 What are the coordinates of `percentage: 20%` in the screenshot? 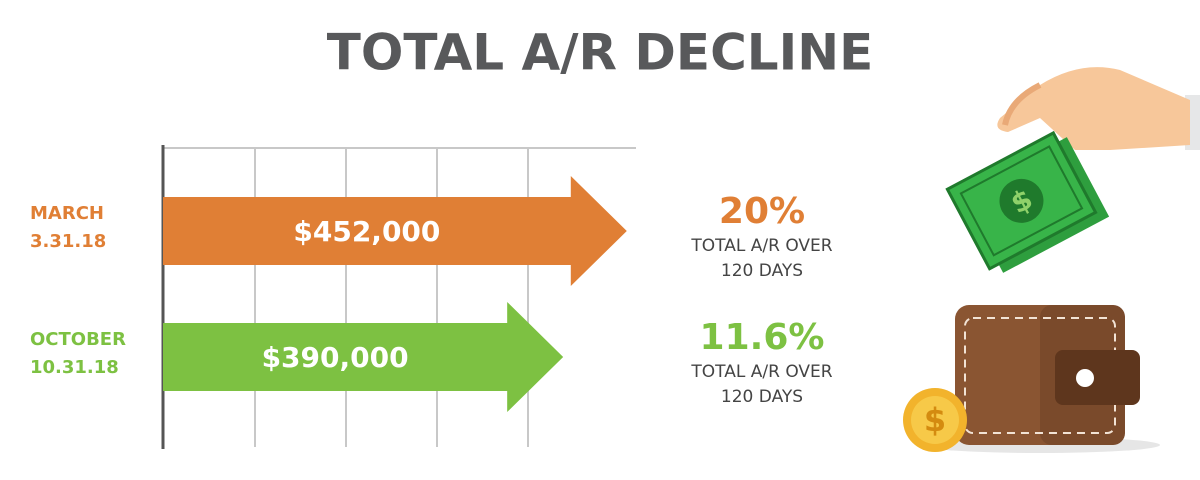 It's located at (762, 211).